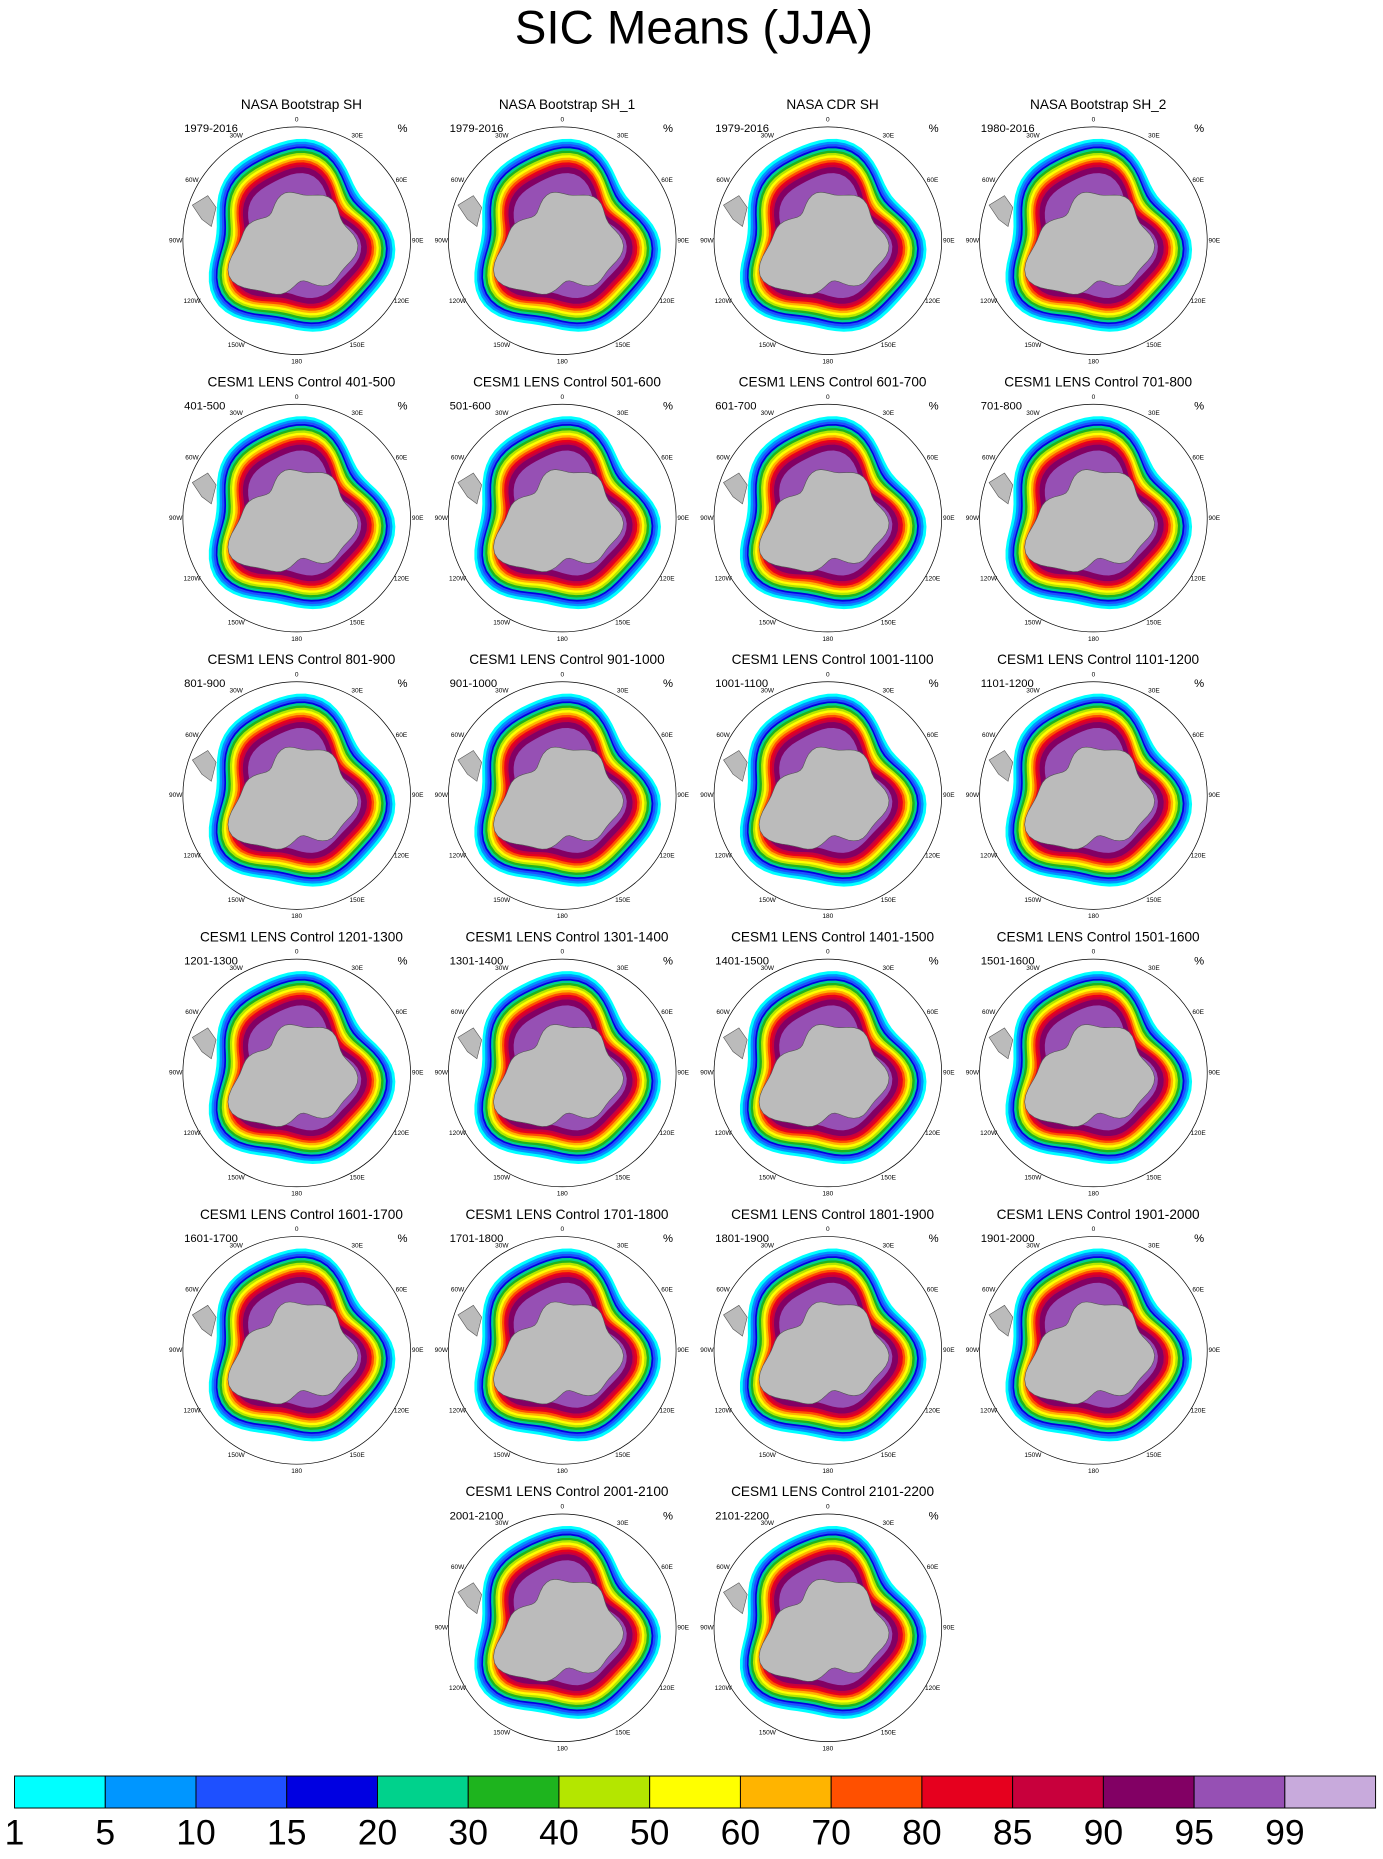 This screenshot has width=1383, height=1859. I want to click on panel-title: CESM1 LENS Control 501-600, so click(567, 382).